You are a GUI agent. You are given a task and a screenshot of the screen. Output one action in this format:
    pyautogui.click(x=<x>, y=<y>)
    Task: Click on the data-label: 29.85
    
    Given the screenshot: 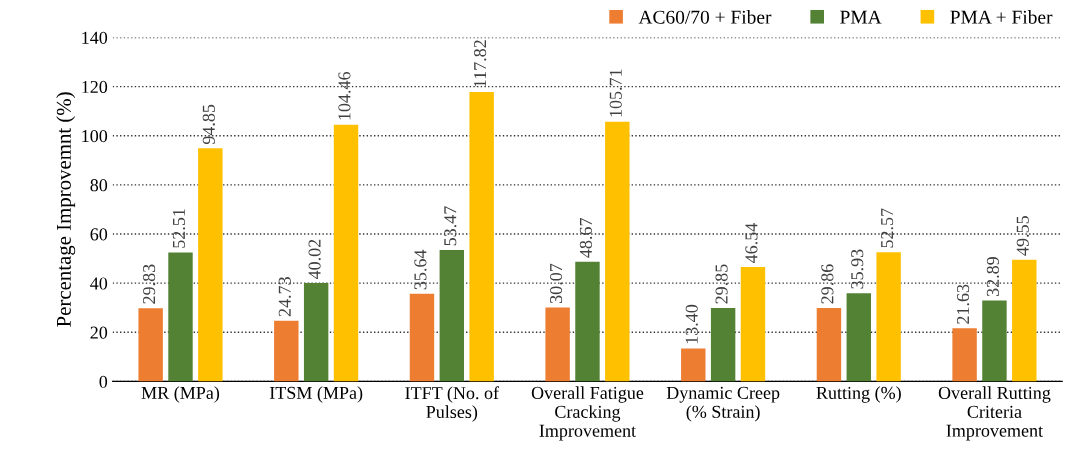 What is the action you would take?
    pyautogui.click(x=721, y=284)
    